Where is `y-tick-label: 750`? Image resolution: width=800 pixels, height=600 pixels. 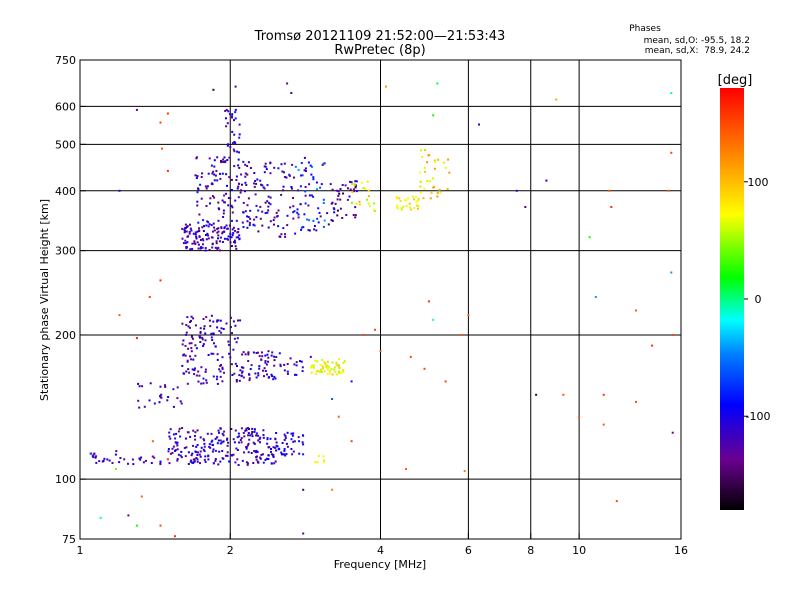 y-tick-label: 750 is located at coordinates (65, 60).